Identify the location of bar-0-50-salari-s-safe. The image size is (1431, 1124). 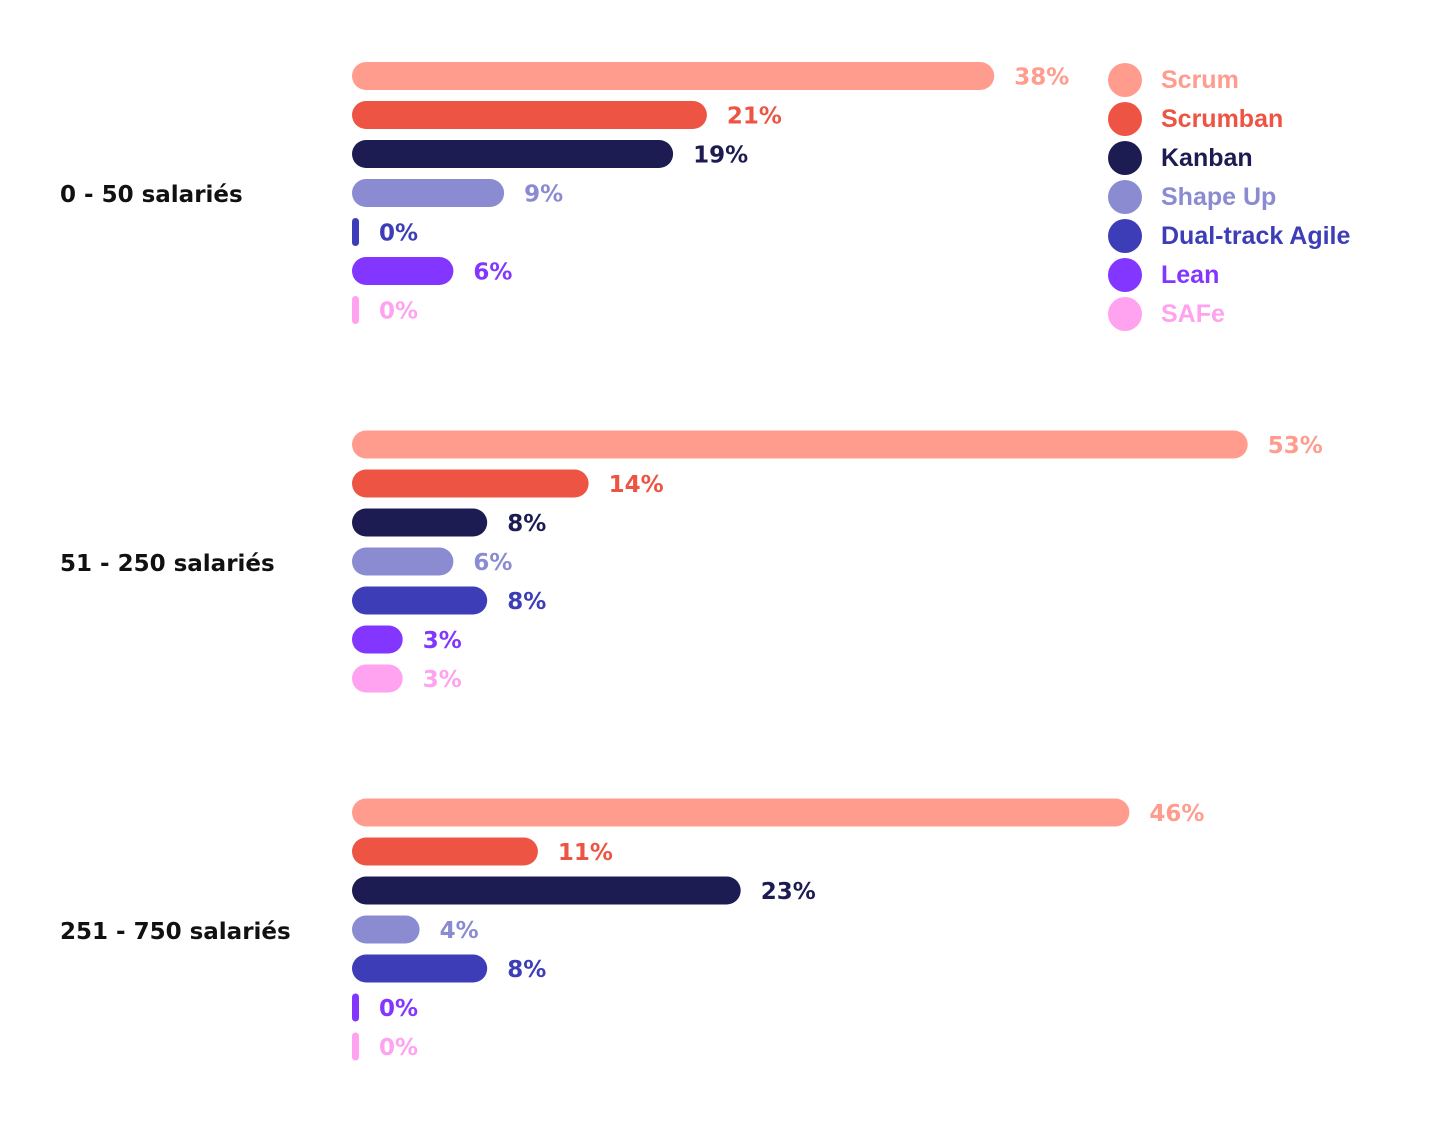
(355, 310).